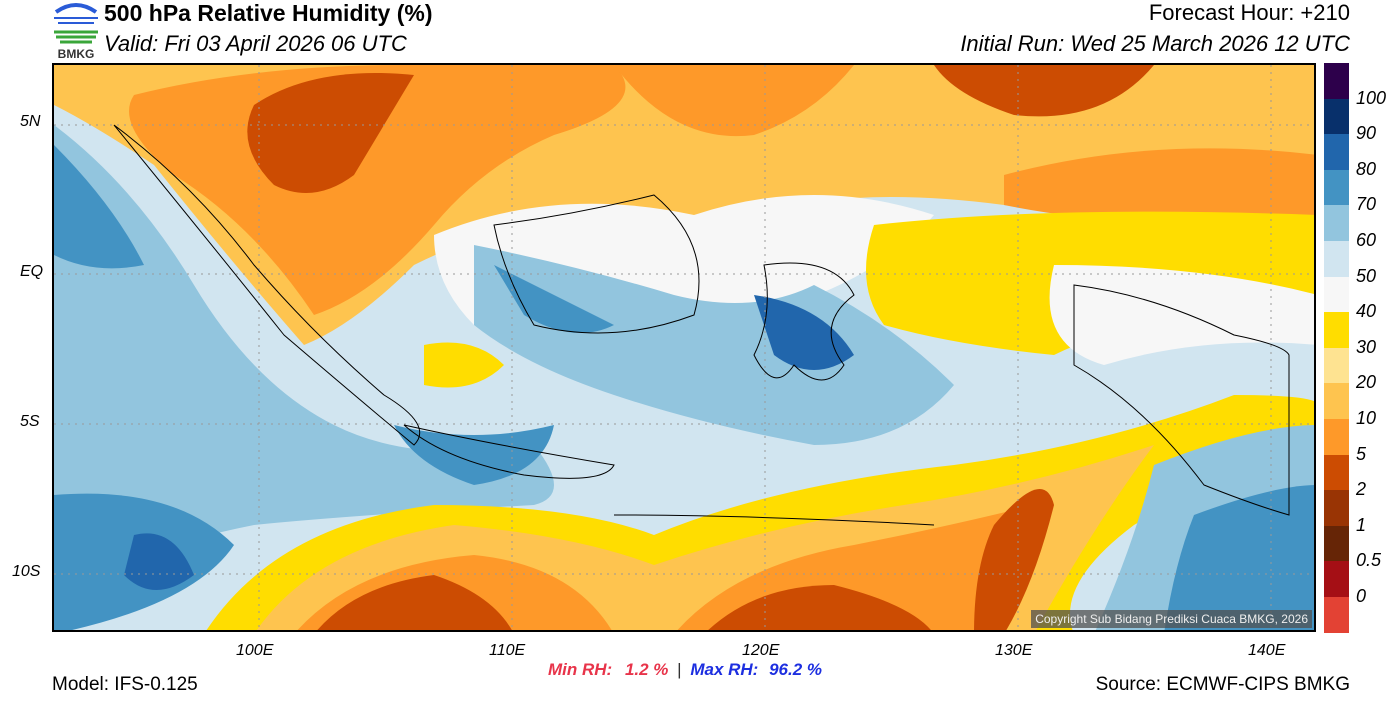  I want to click on colorbar-label: 0, so click(1361, 596).